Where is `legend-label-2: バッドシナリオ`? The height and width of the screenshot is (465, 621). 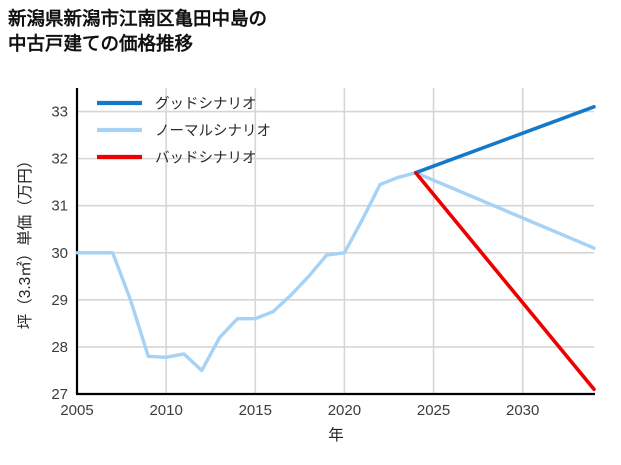
legend-label-2: バッドシナリオ is located at coordinates (206, 159).